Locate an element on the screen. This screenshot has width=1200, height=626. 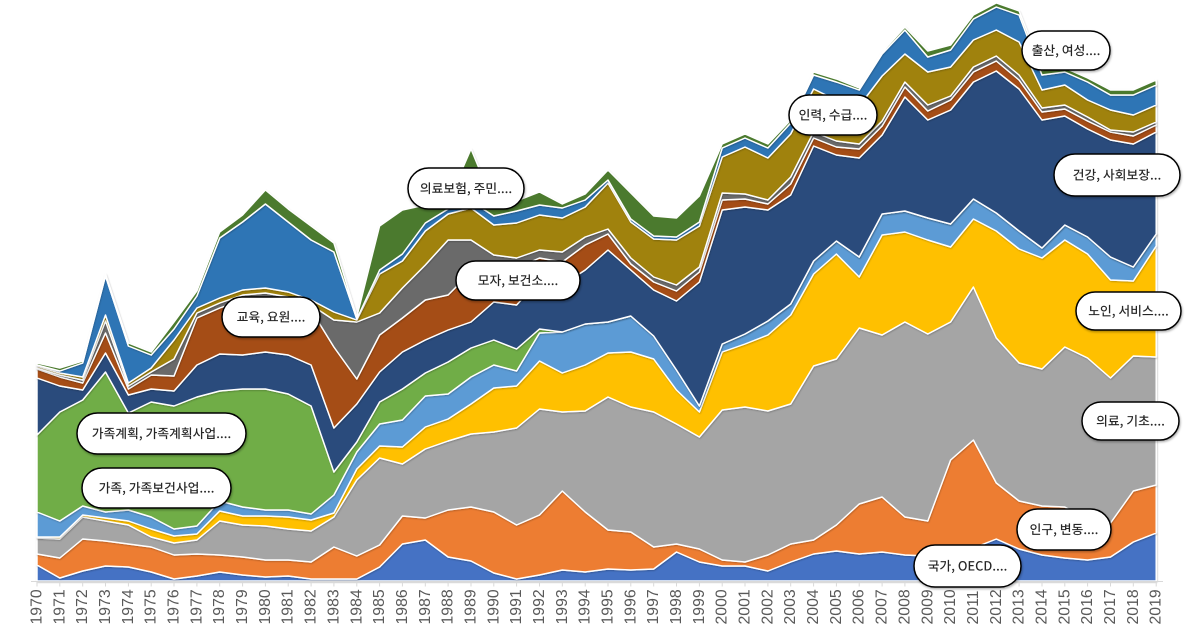
svg-text: 1992 is located at coordinates (539, 606).